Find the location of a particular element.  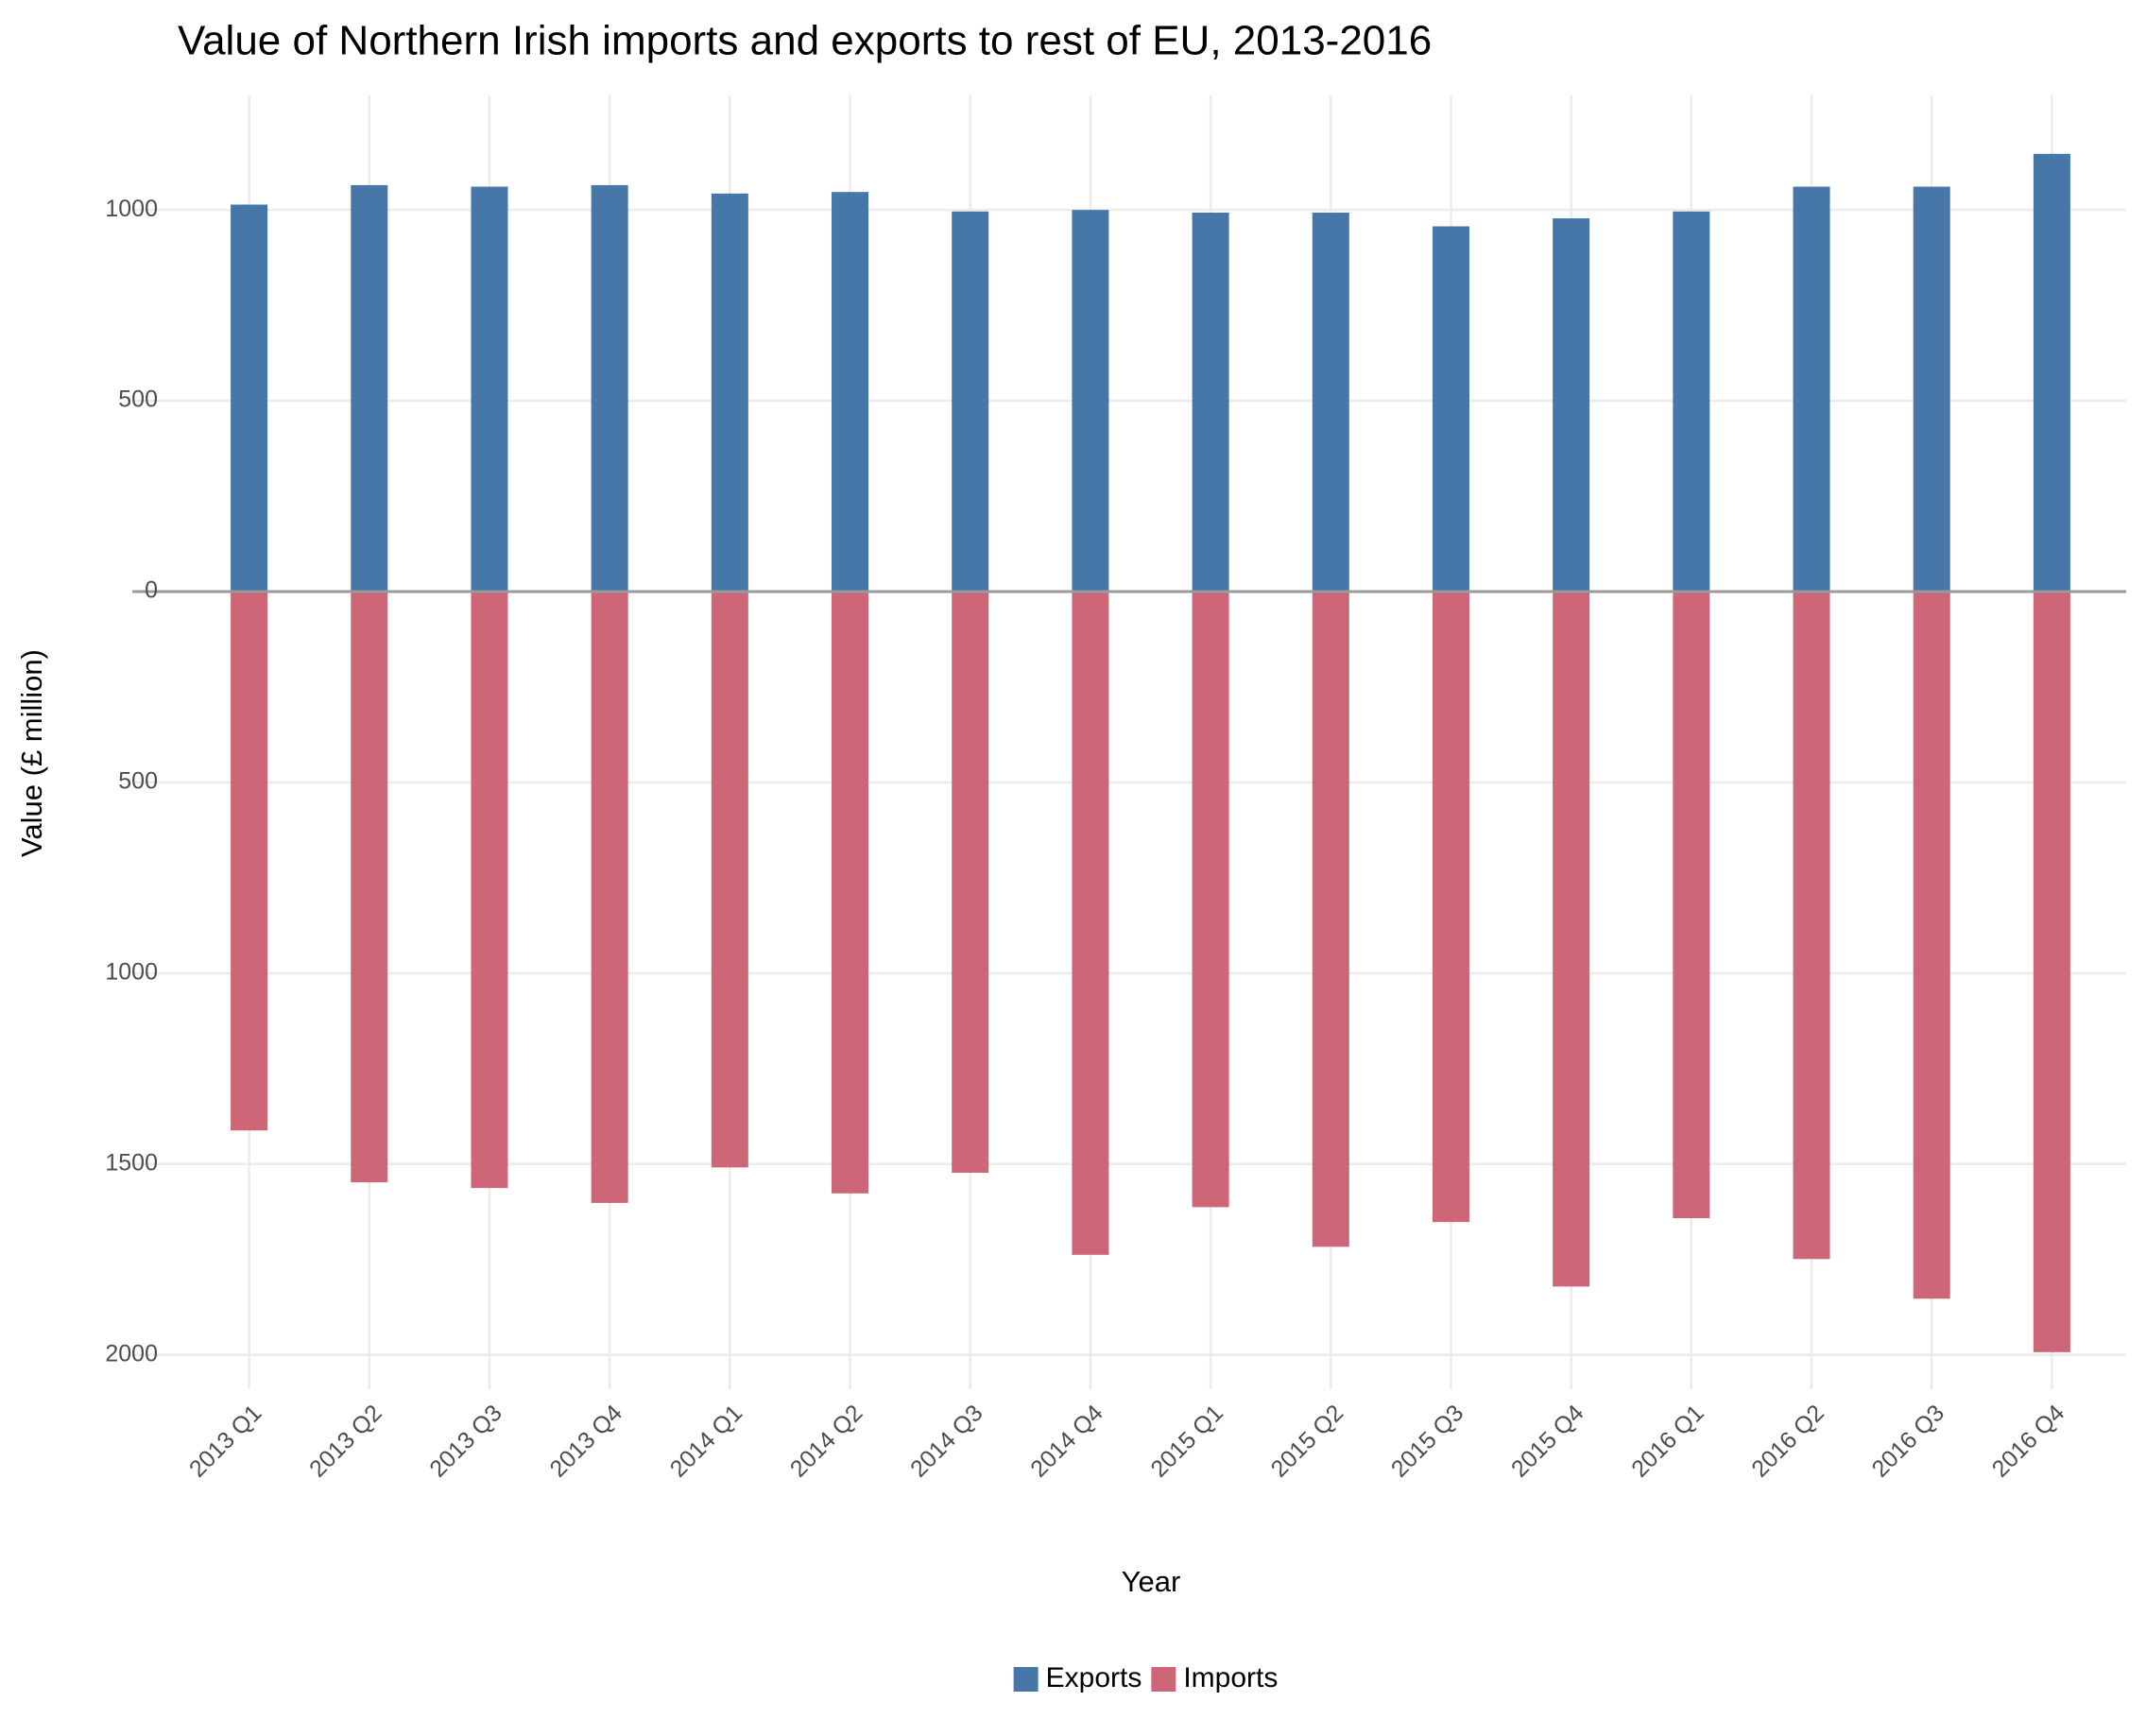

x-tick-label: 2015 Q4 is located at coordinates (1547, 1441).